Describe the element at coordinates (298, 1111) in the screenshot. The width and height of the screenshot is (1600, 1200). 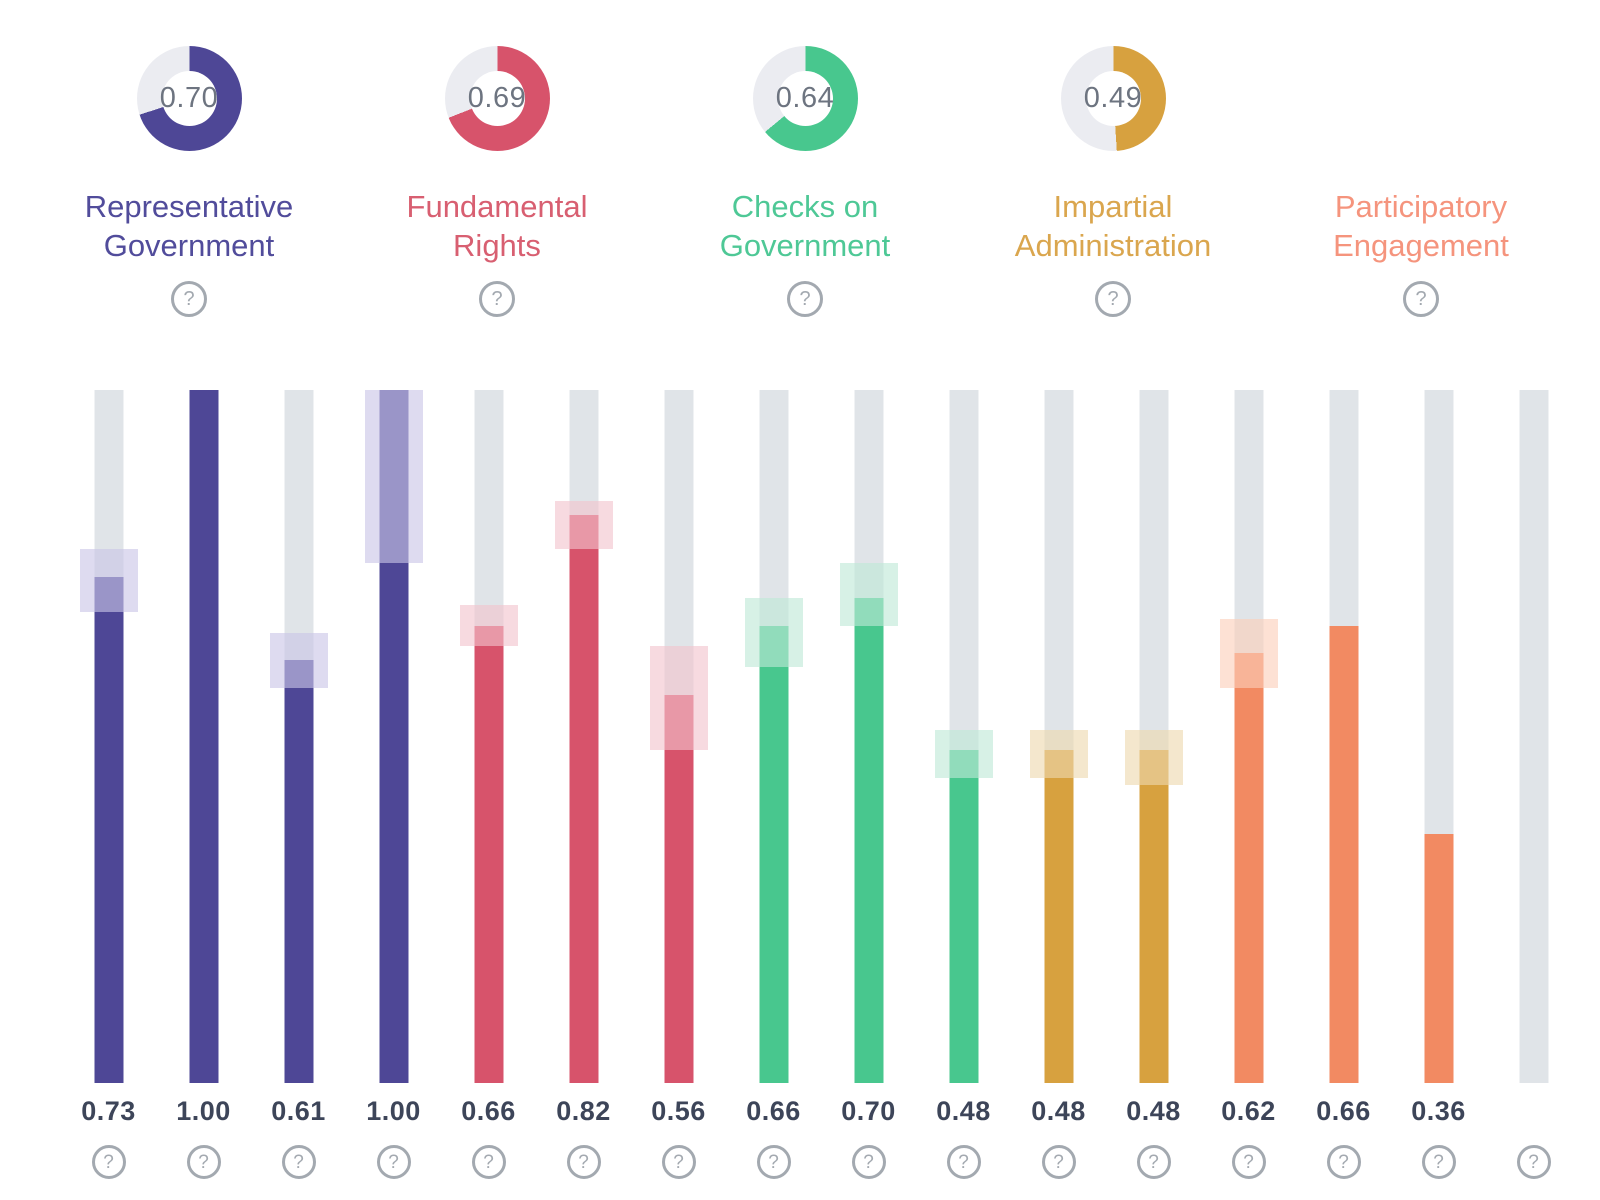
I see `bar-value-label: 0.61` at that location.